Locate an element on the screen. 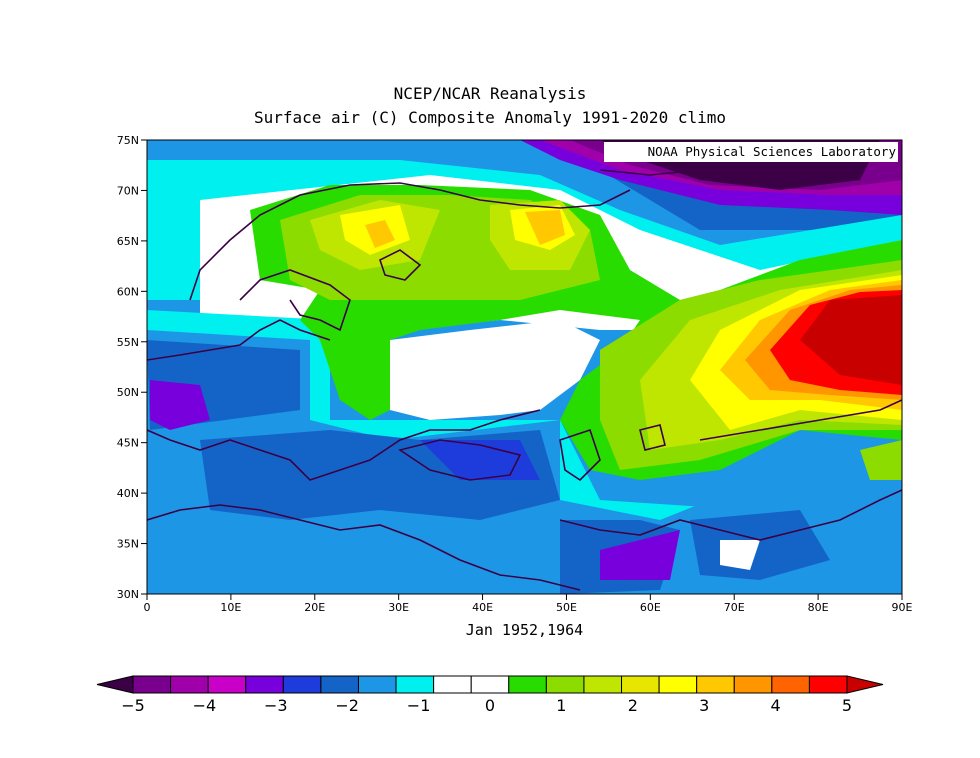 This screenshot has width=980, height=758. lon-label: 90E is located at coordinates (902, 607).